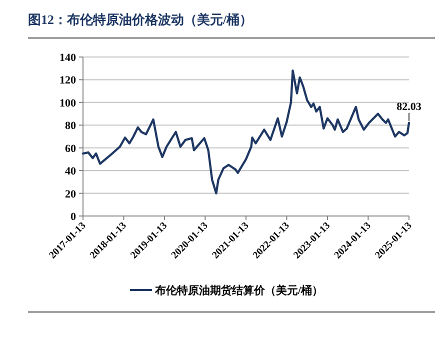  Describe the element at coordinates (73, 217) in the screenshot. I see `y-tick-label: 0` at that location.